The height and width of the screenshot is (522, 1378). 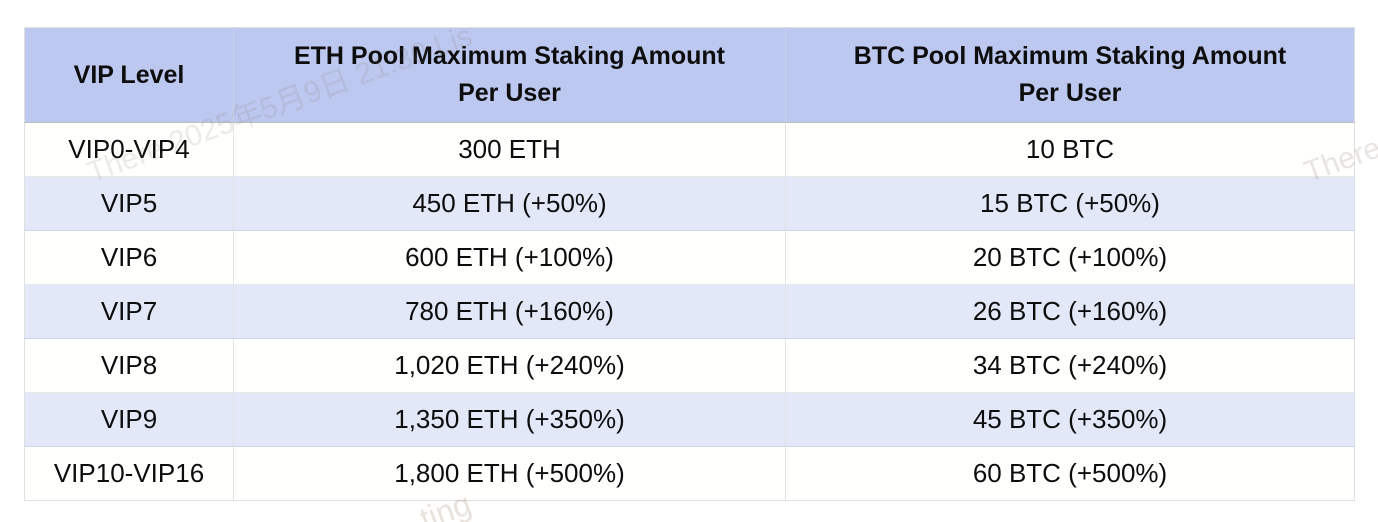 What do you see at coordinates (1070, 149) in the screenshot?
I see `cell-btc-amount: 10 BTC` at bounding box center [1070, 149].